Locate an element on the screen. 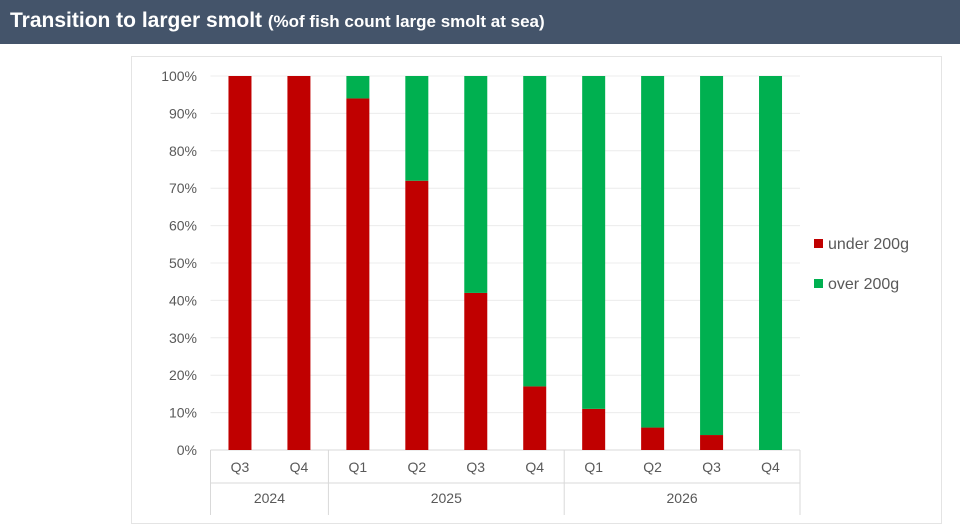 The image size is (960, 528). x-group-year: 2026 is located at coordinates (682, 498).